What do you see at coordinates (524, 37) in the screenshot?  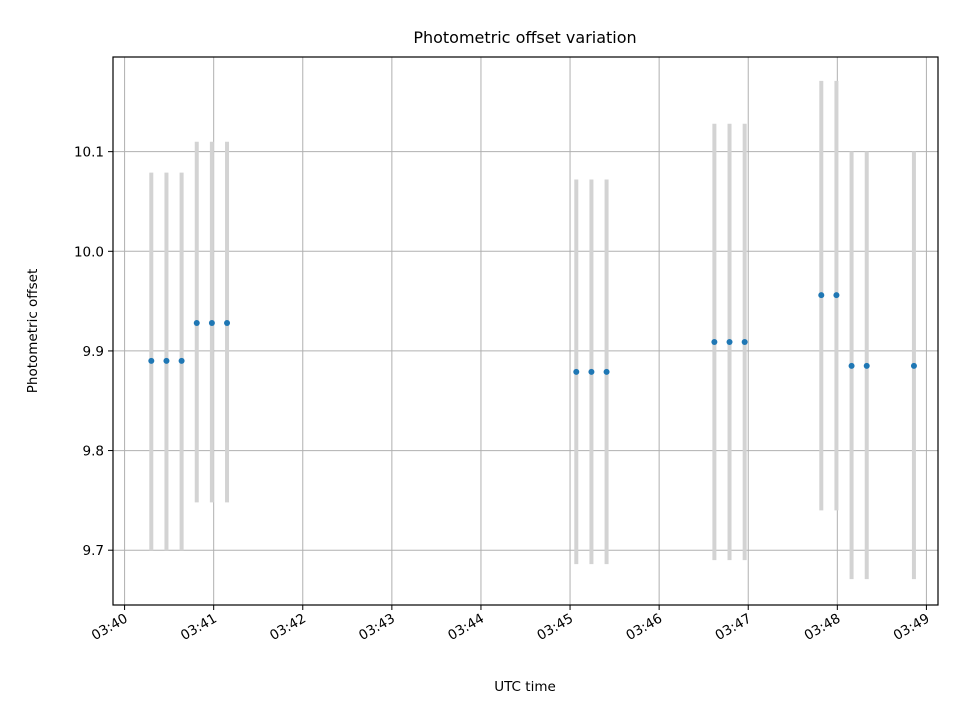 I see `chart-title: Photometric offset variation` at bounding box center [524, 37].